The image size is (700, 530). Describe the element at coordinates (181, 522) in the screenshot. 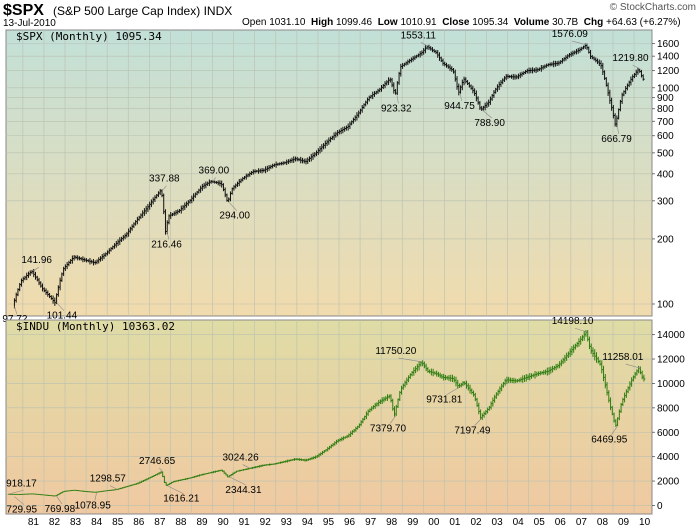

I see `indu-x-tick-label: 88` at that location.